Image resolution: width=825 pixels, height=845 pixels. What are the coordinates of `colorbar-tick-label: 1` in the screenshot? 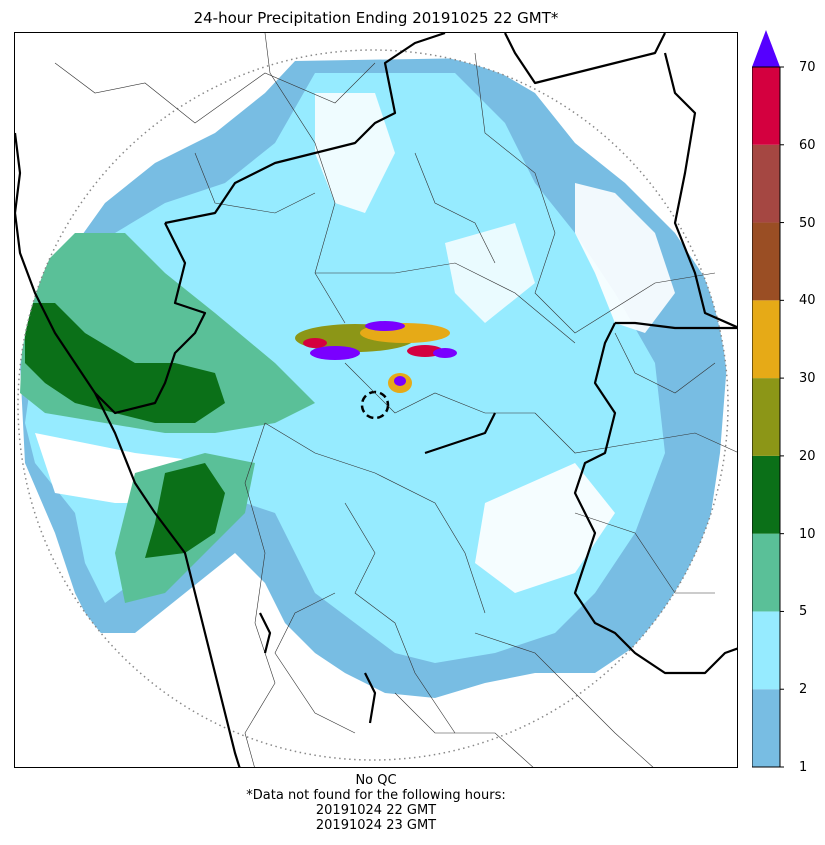 It's located at (803, 767).